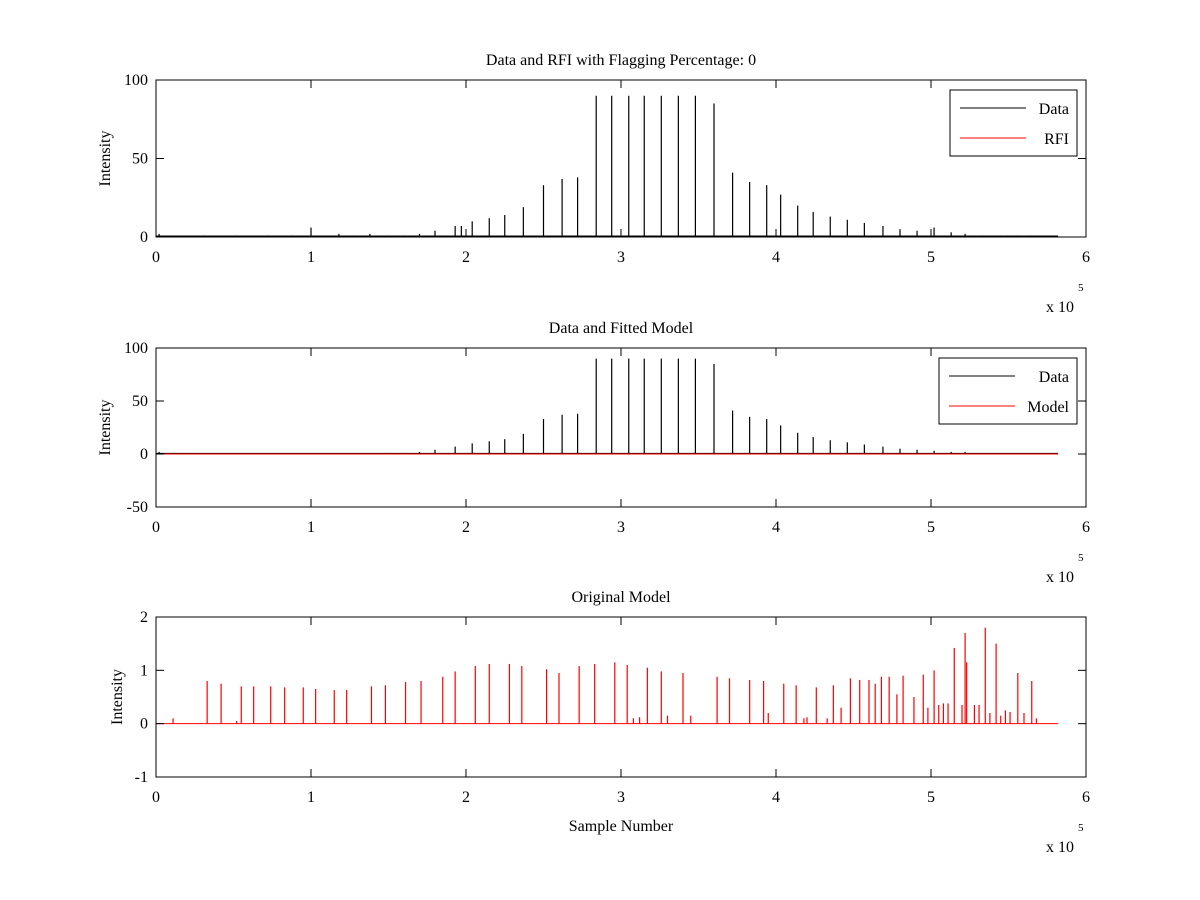  I want to click on y-tick-label: -1, so click(141, 777).